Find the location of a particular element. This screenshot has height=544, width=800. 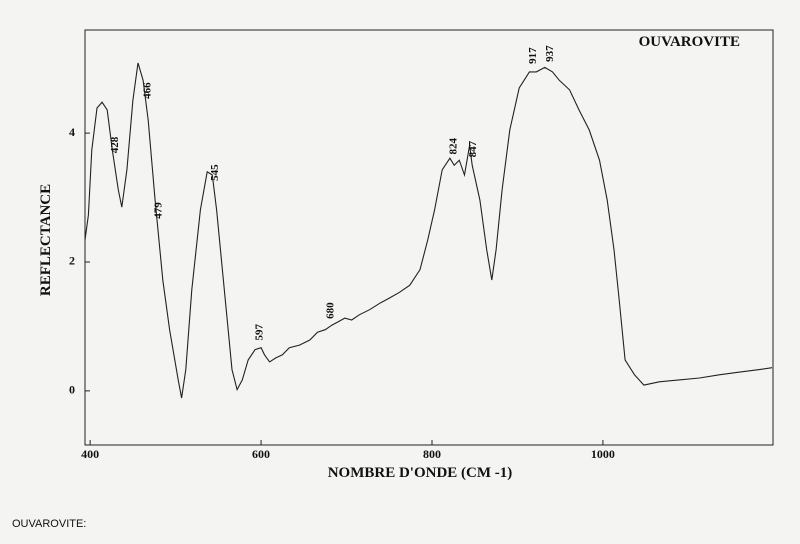

y-tick-label: 2 is located at coordinates (72, 261).